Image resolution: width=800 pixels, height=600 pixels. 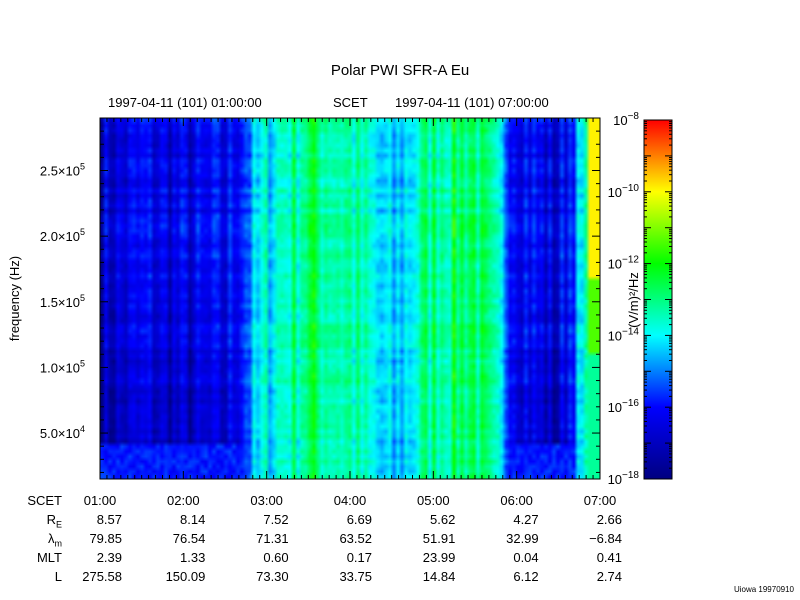 I want to click on ephemeris-value: 14.84, so click(x=439, y=576).